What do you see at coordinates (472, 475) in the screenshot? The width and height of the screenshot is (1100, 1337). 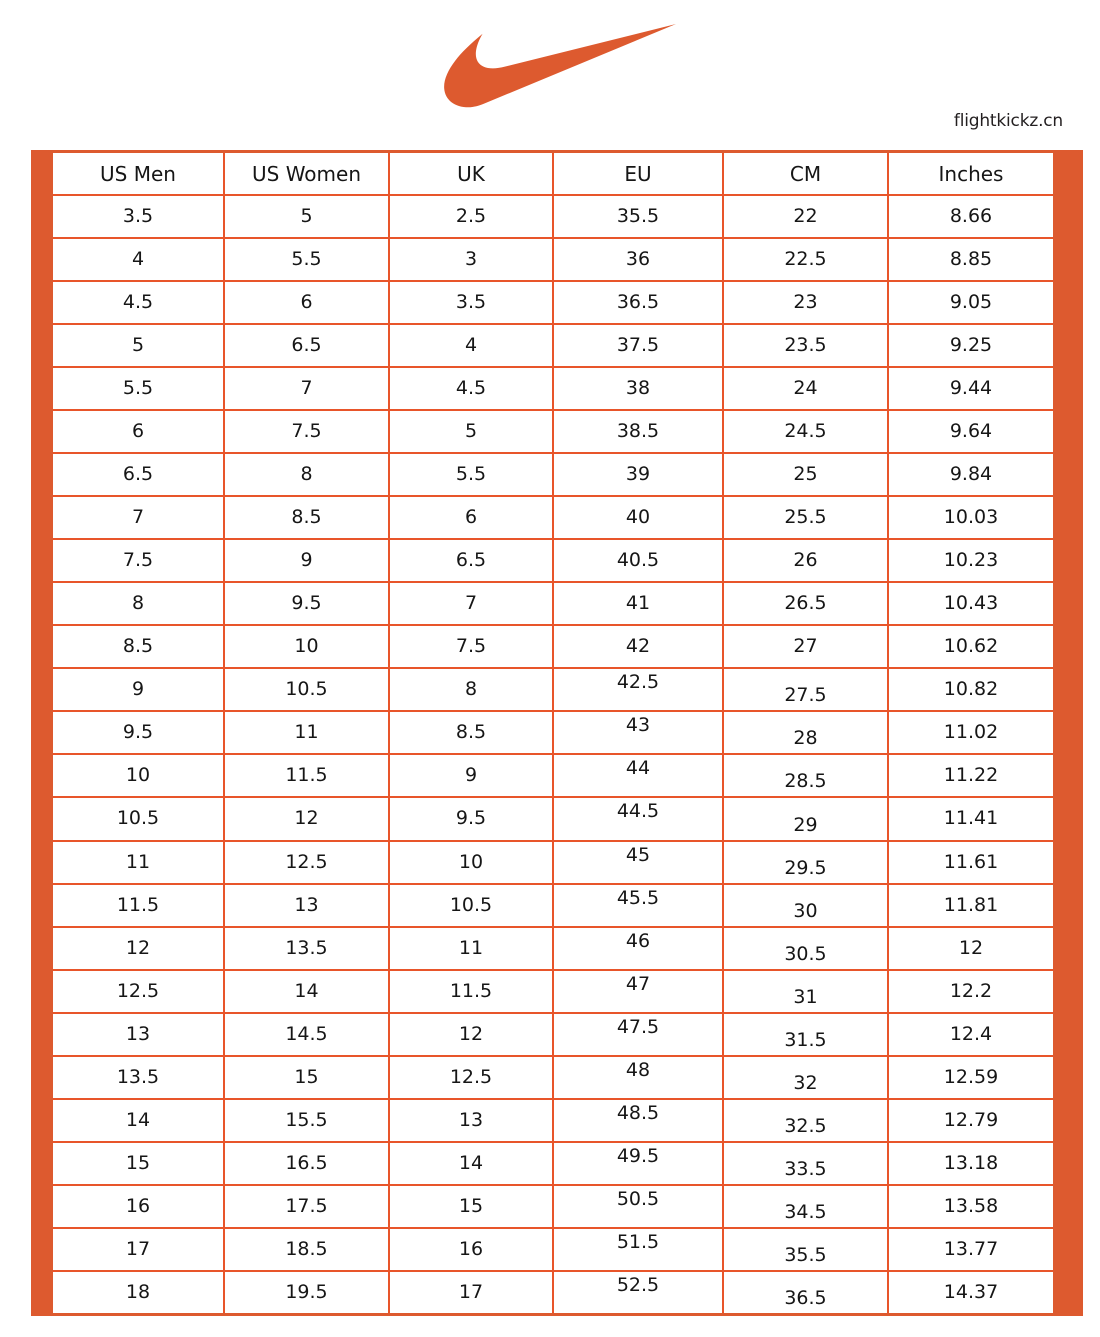 I see `cell-uk: 5.5` at bounding box center [472, 475].